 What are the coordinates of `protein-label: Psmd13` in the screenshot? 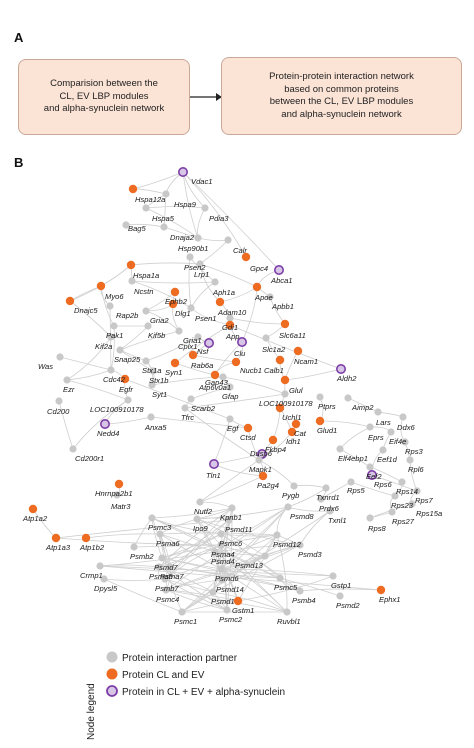 It's located at (249, 565).